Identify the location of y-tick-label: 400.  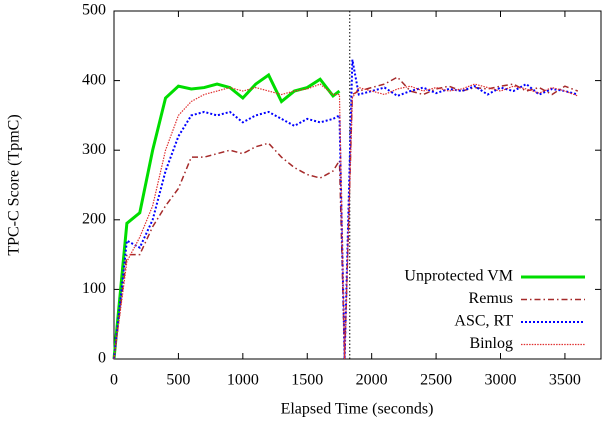
(94, 79).